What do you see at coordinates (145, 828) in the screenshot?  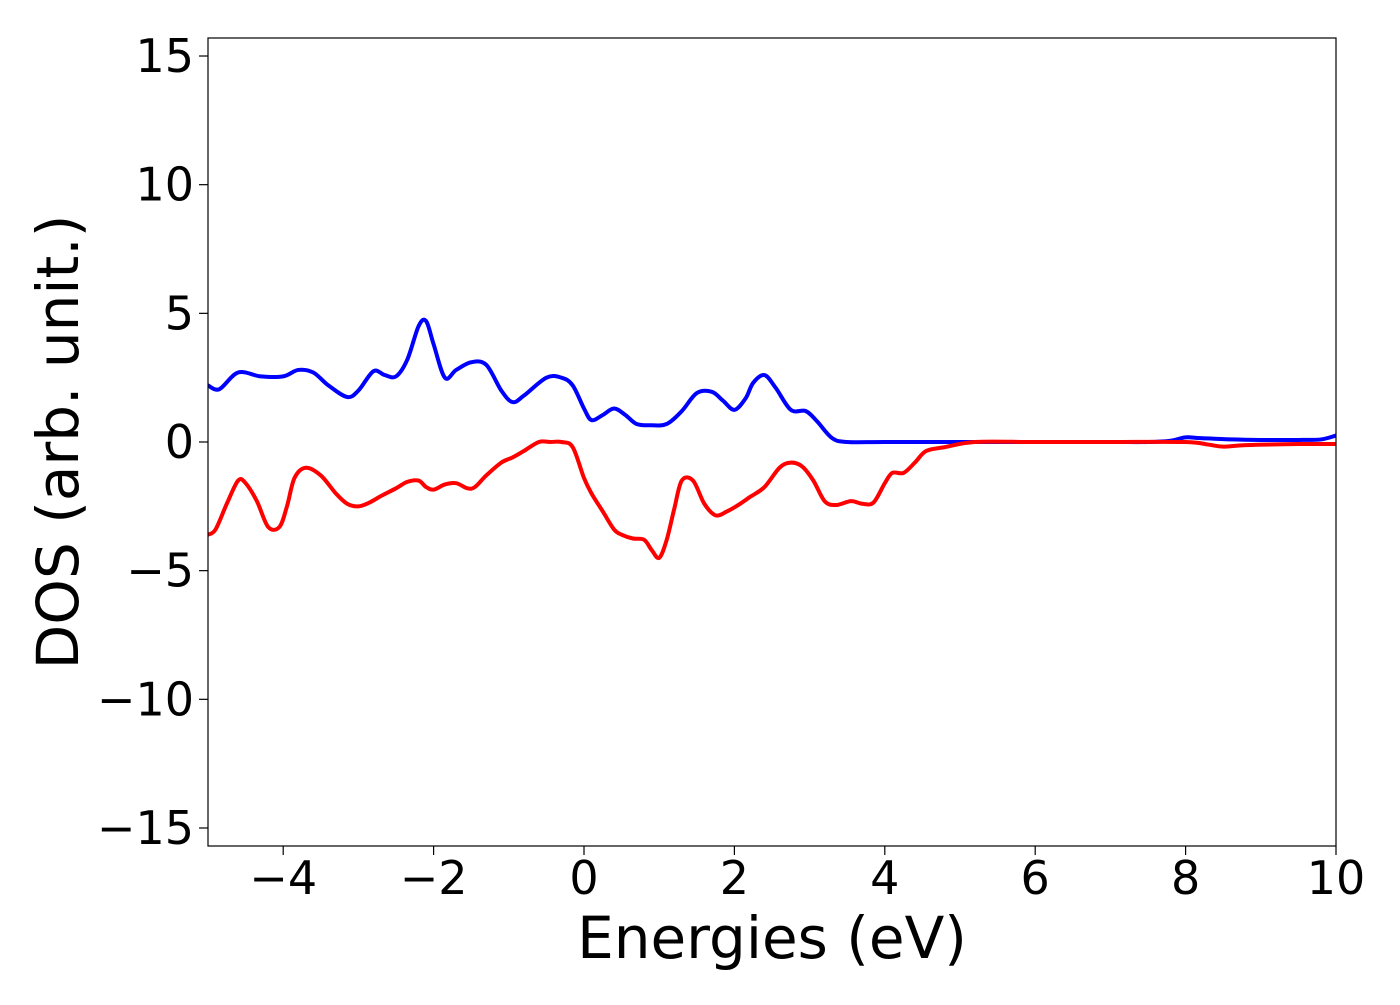 I see `y-tick-label: −15` at bounding box center [145, 828].